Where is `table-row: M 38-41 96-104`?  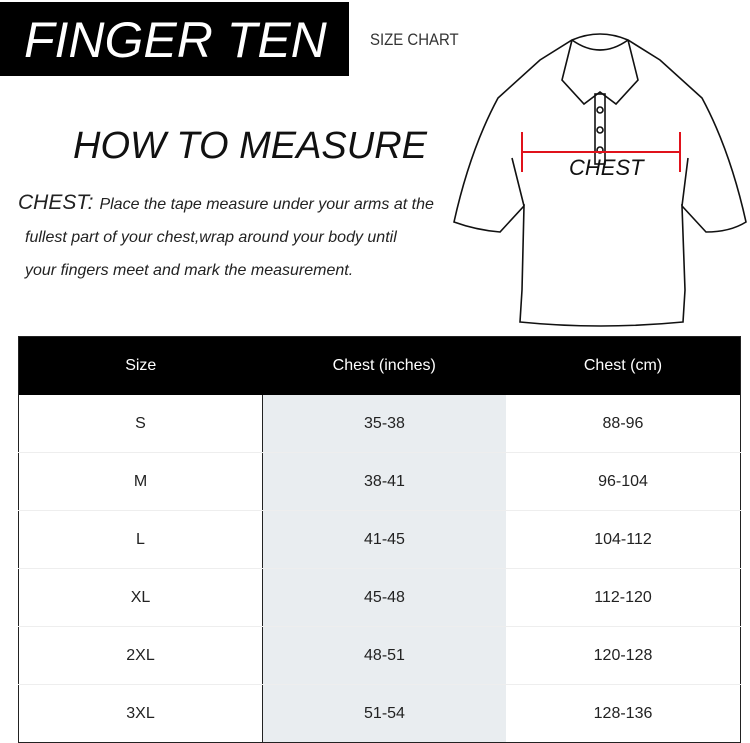
table-row: M 38-41 96-104 is located at coordinates (379, 481).